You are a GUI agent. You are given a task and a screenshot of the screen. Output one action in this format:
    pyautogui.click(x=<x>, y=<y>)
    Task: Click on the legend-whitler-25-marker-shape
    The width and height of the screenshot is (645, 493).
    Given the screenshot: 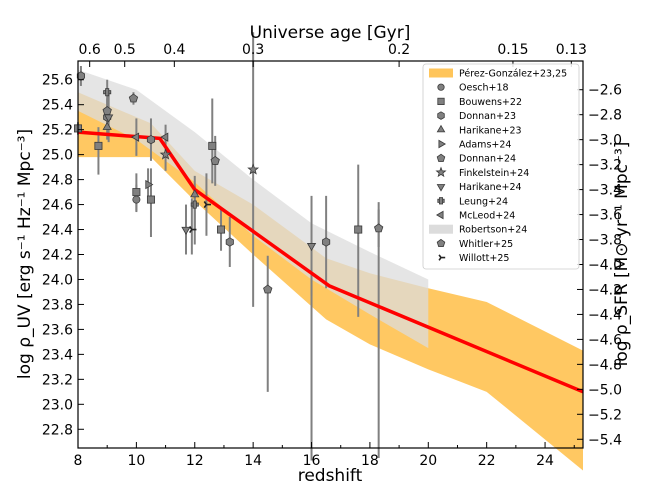 What is the action you would take?
    pyautogui.click(x=441, y=243)
    